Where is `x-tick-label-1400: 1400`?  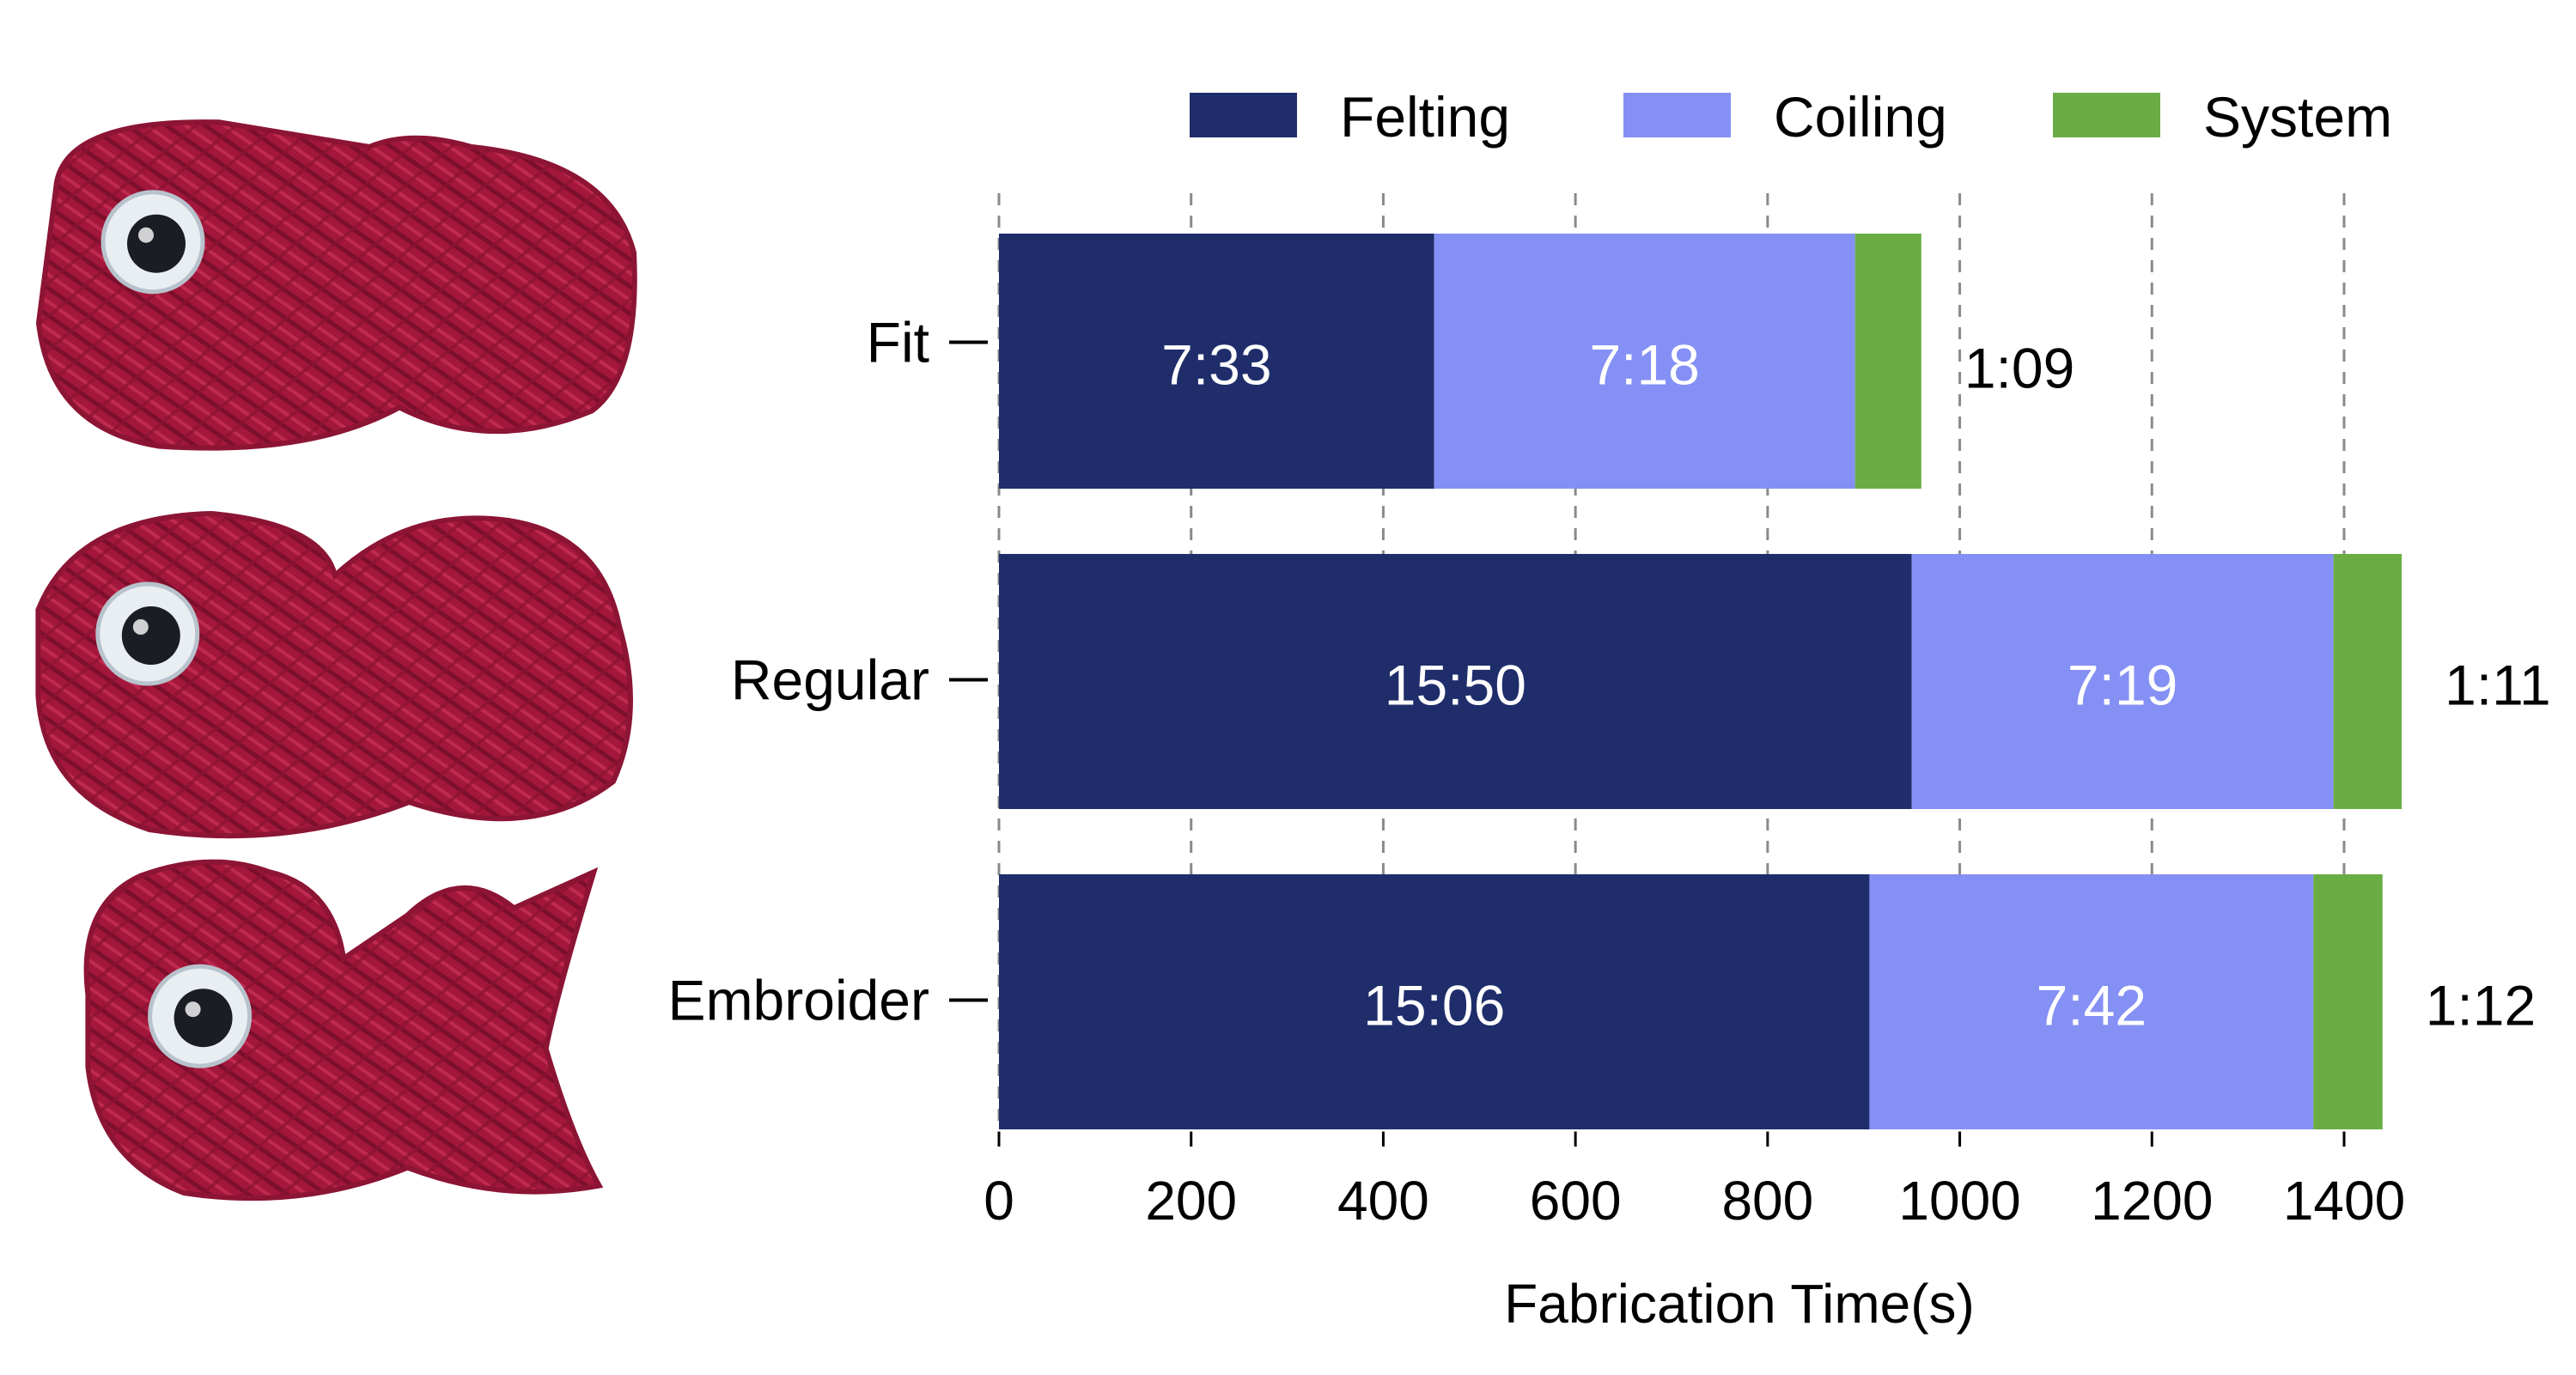 x-tick-label-1400: 1400 is located at coordinates (2344, 1201).